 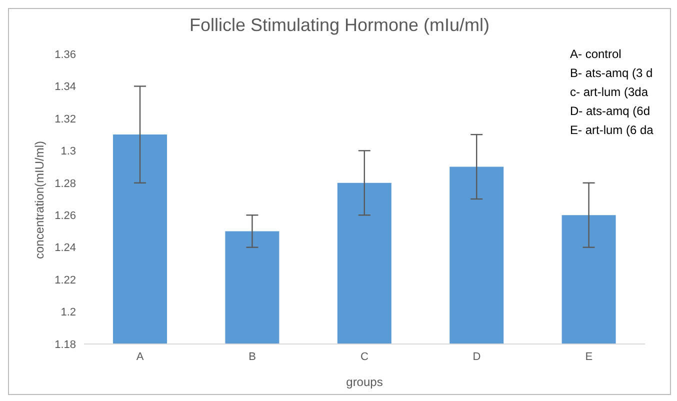 I want to click on x-tick-label: E, so click(x=589, y=356).